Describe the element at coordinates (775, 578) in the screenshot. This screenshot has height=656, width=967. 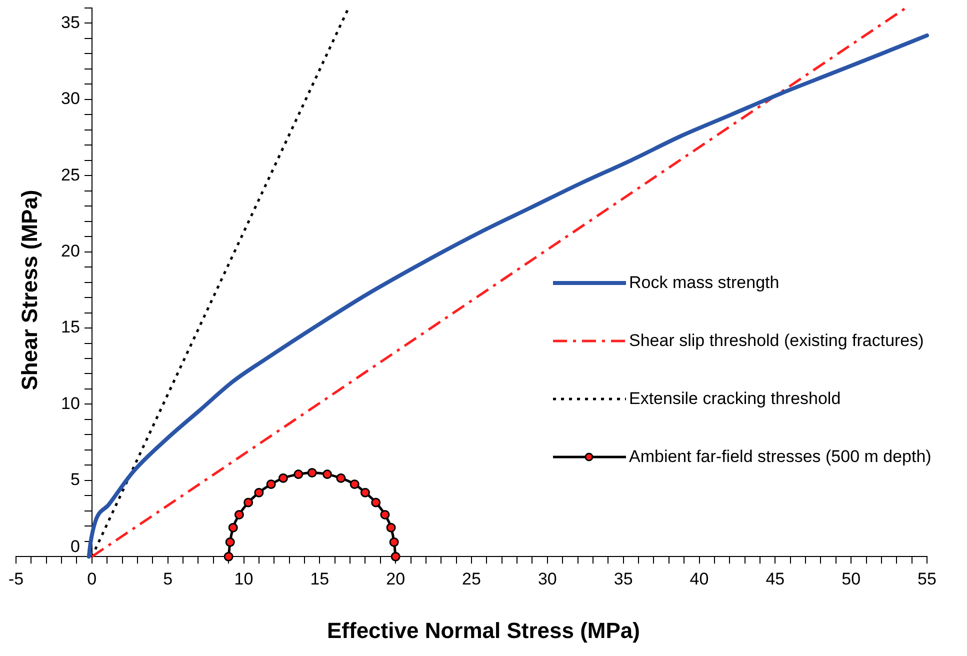
I see `x-tick-label: 45` at that location.